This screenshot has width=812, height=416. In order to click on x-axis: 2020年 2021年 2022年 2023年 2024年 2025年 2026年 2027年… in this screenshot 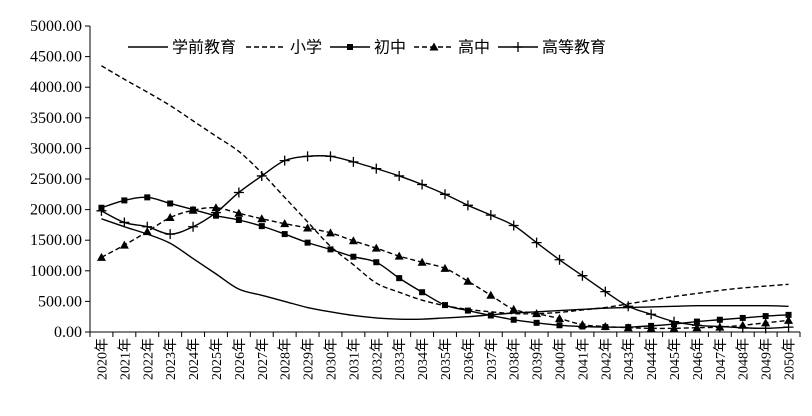, I will do `click(445, 355)`.